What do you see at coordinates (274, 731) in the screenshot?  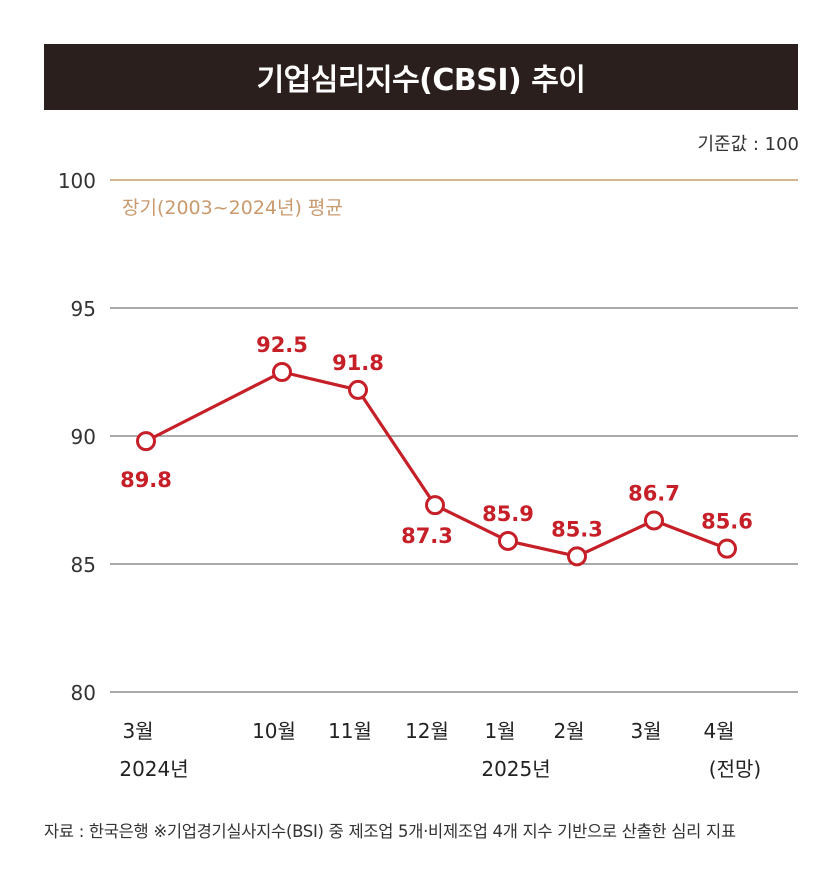 I see `x-tick-label: 10월` at bounding box center [274, 731].